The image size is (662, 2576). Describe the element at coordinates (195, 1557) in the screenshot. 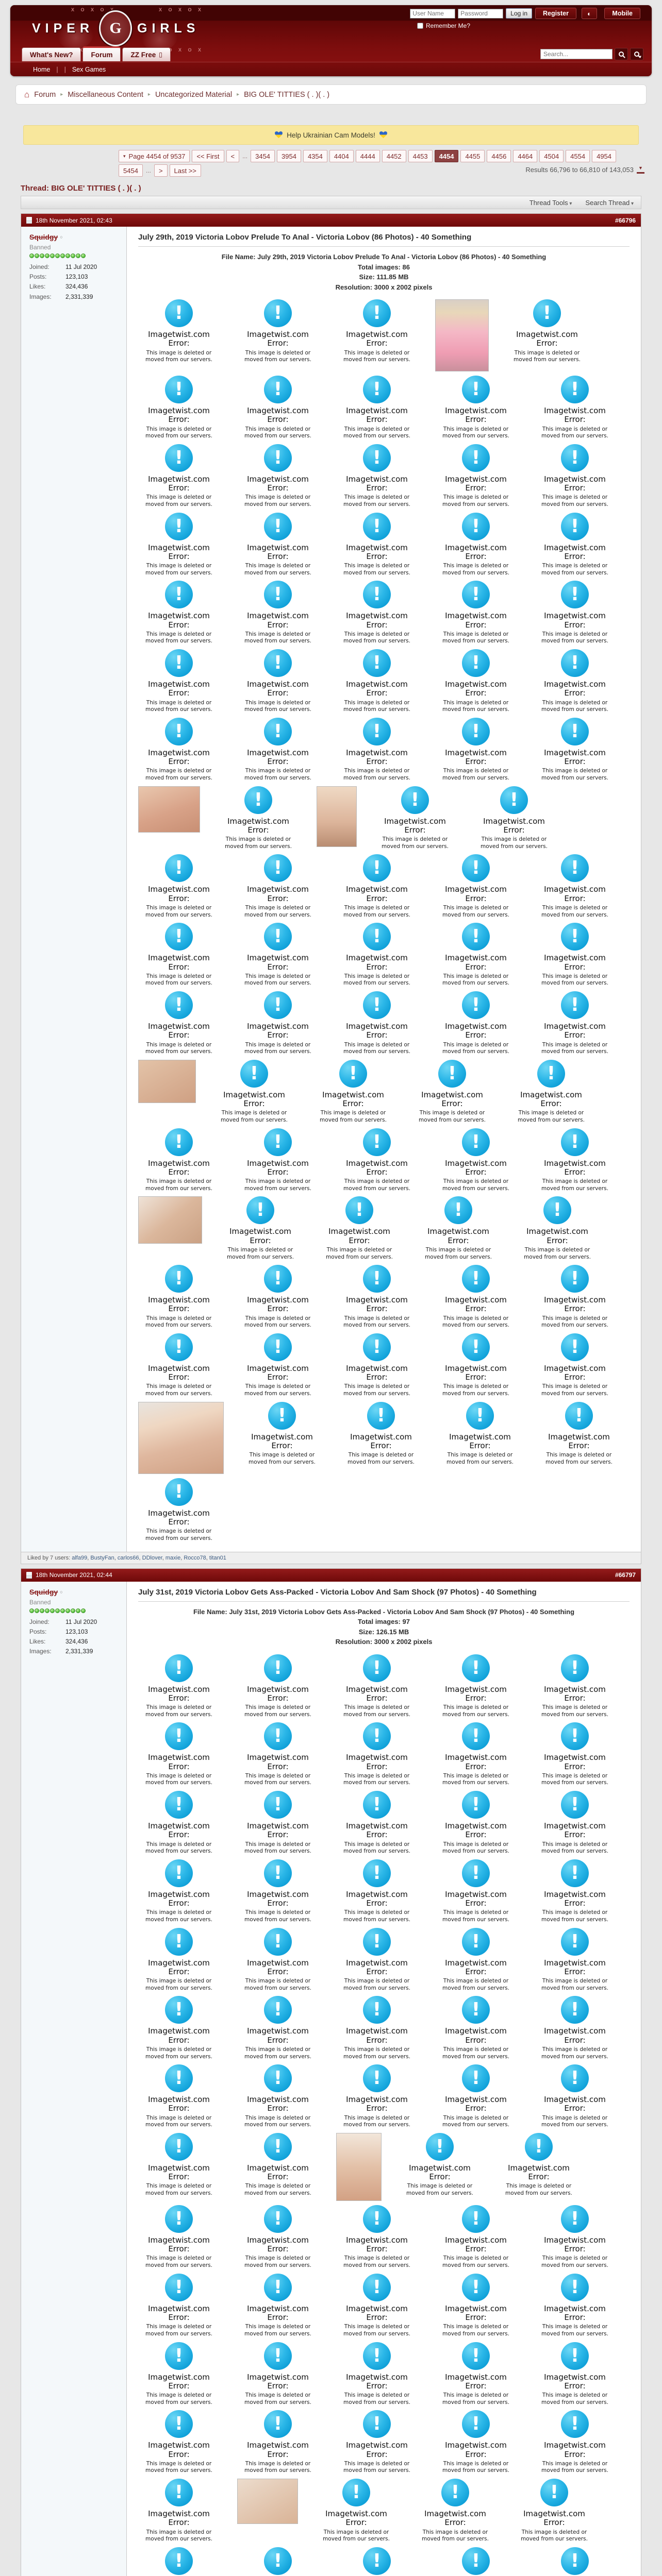

I see `liked-by-user: Rocco78` at that location.